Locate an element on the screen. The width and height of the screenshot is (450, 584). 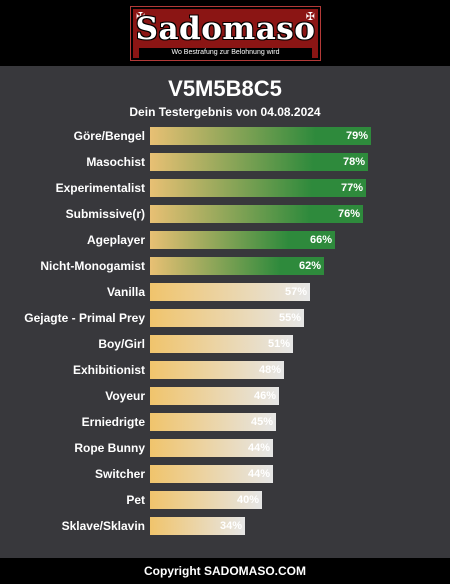
result-percent: 78% is located at coordinates (353, 162).